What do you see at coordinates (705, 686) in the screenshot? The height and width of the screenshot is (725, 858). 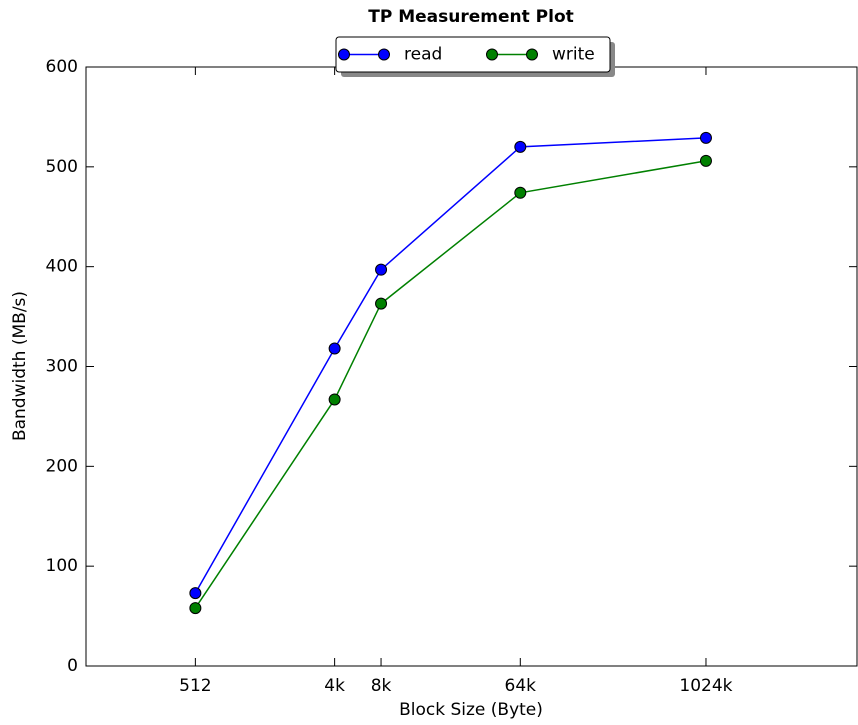 I see `x-tick-label: 1024k` at bounding box center [705, 686].